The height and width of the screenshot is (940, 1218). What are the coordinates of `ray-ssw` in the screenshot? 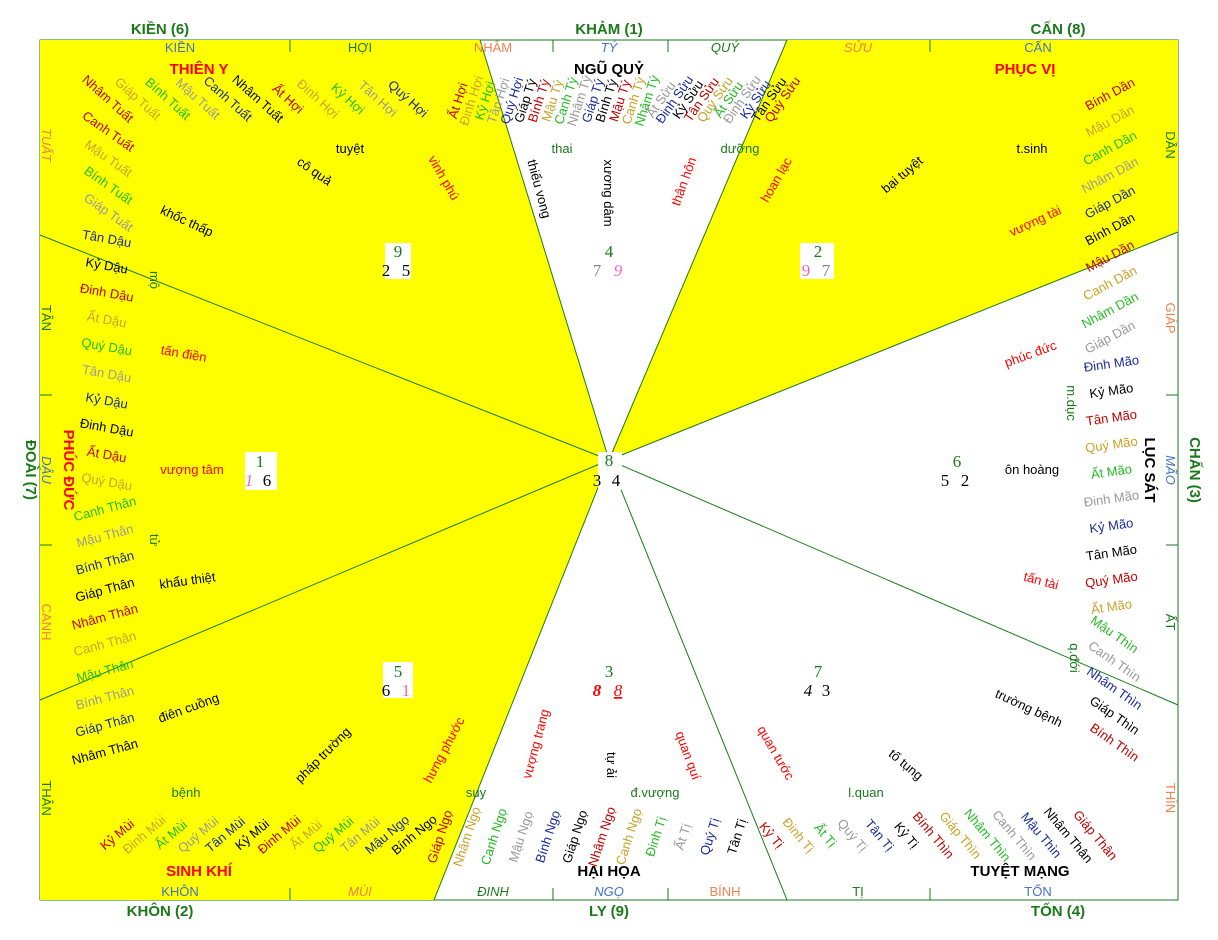 It's located at (521, 680).